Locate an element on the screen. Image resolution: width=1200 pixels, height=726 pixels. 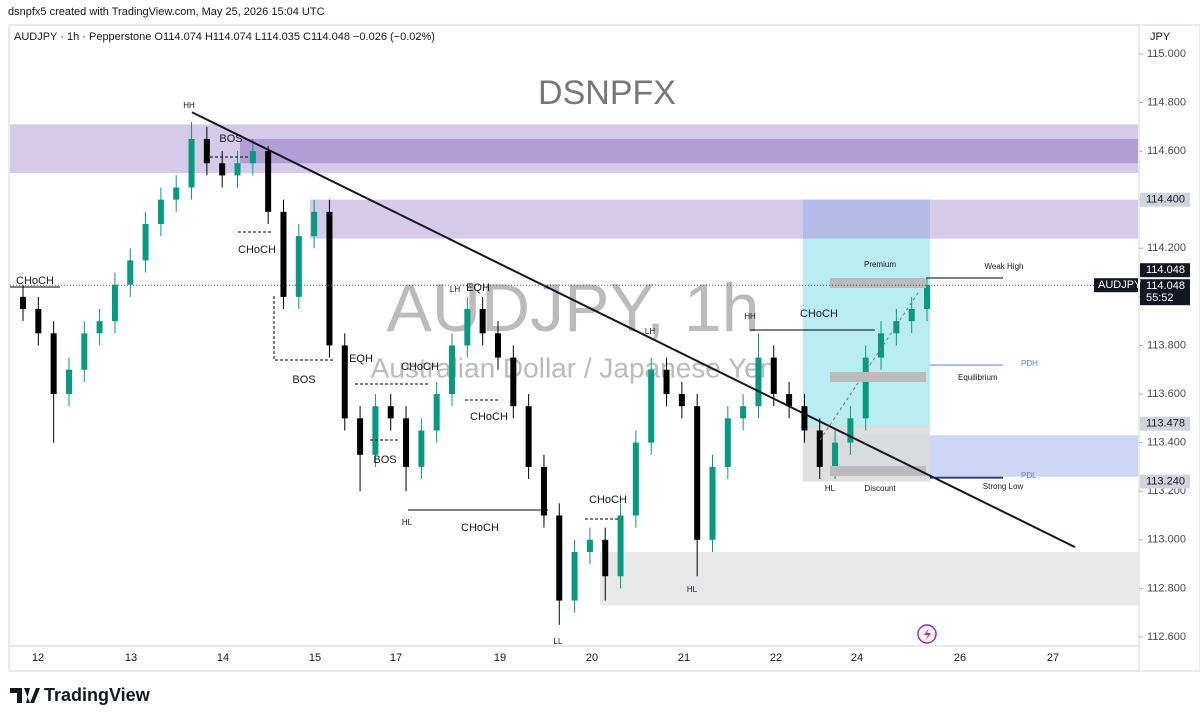
symbol-tag: AUDJPY is located at coordinates (1120, 285).